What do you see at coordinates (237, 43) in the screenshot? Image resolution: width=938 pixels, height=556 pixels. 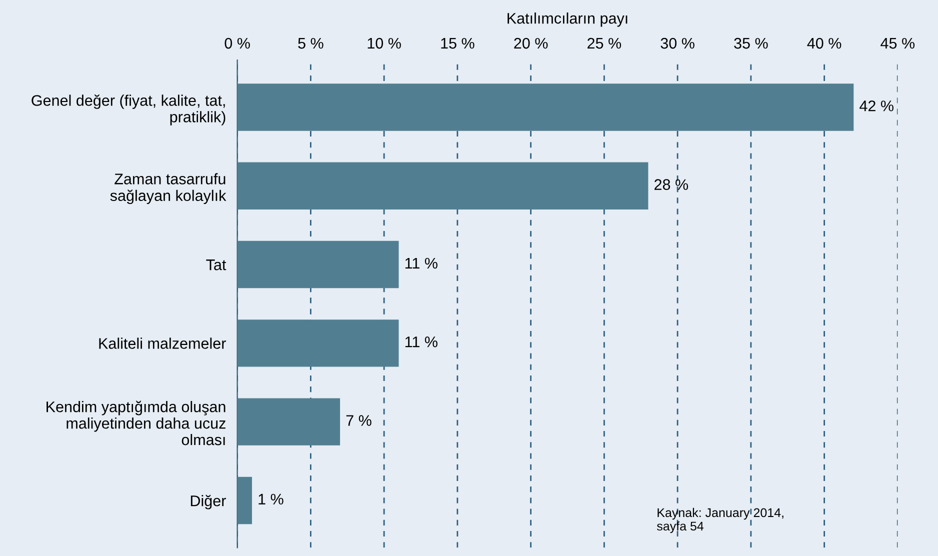 I see `x-tick-label: 0 %` at bounding box center [237, 43].